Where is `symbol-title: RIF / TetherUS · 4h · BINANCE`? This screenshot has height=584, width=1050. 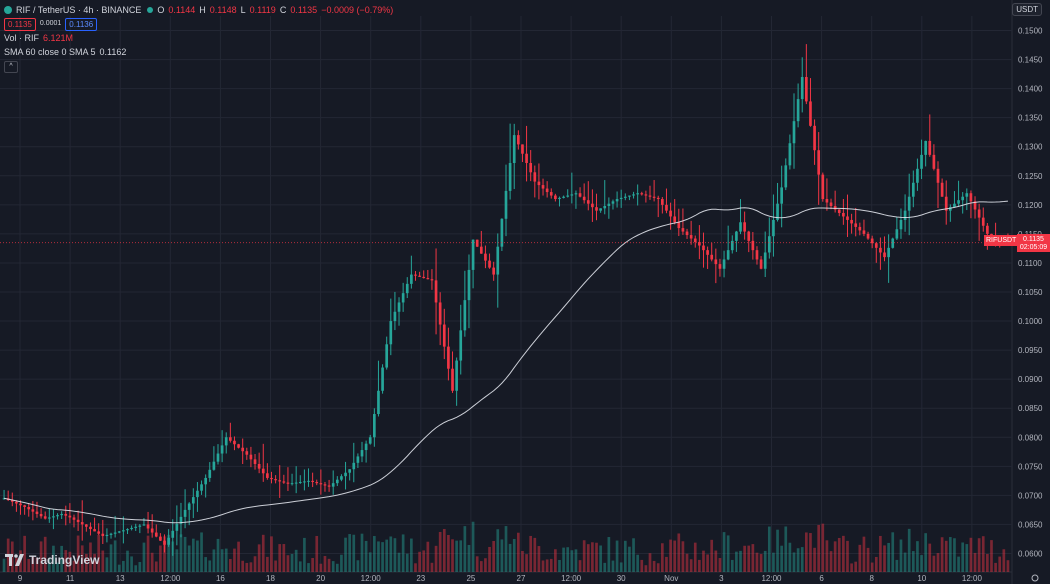
symbol-title: RIF / TetherUS · 4h · BINANCE is located at coordinates (79, 10).